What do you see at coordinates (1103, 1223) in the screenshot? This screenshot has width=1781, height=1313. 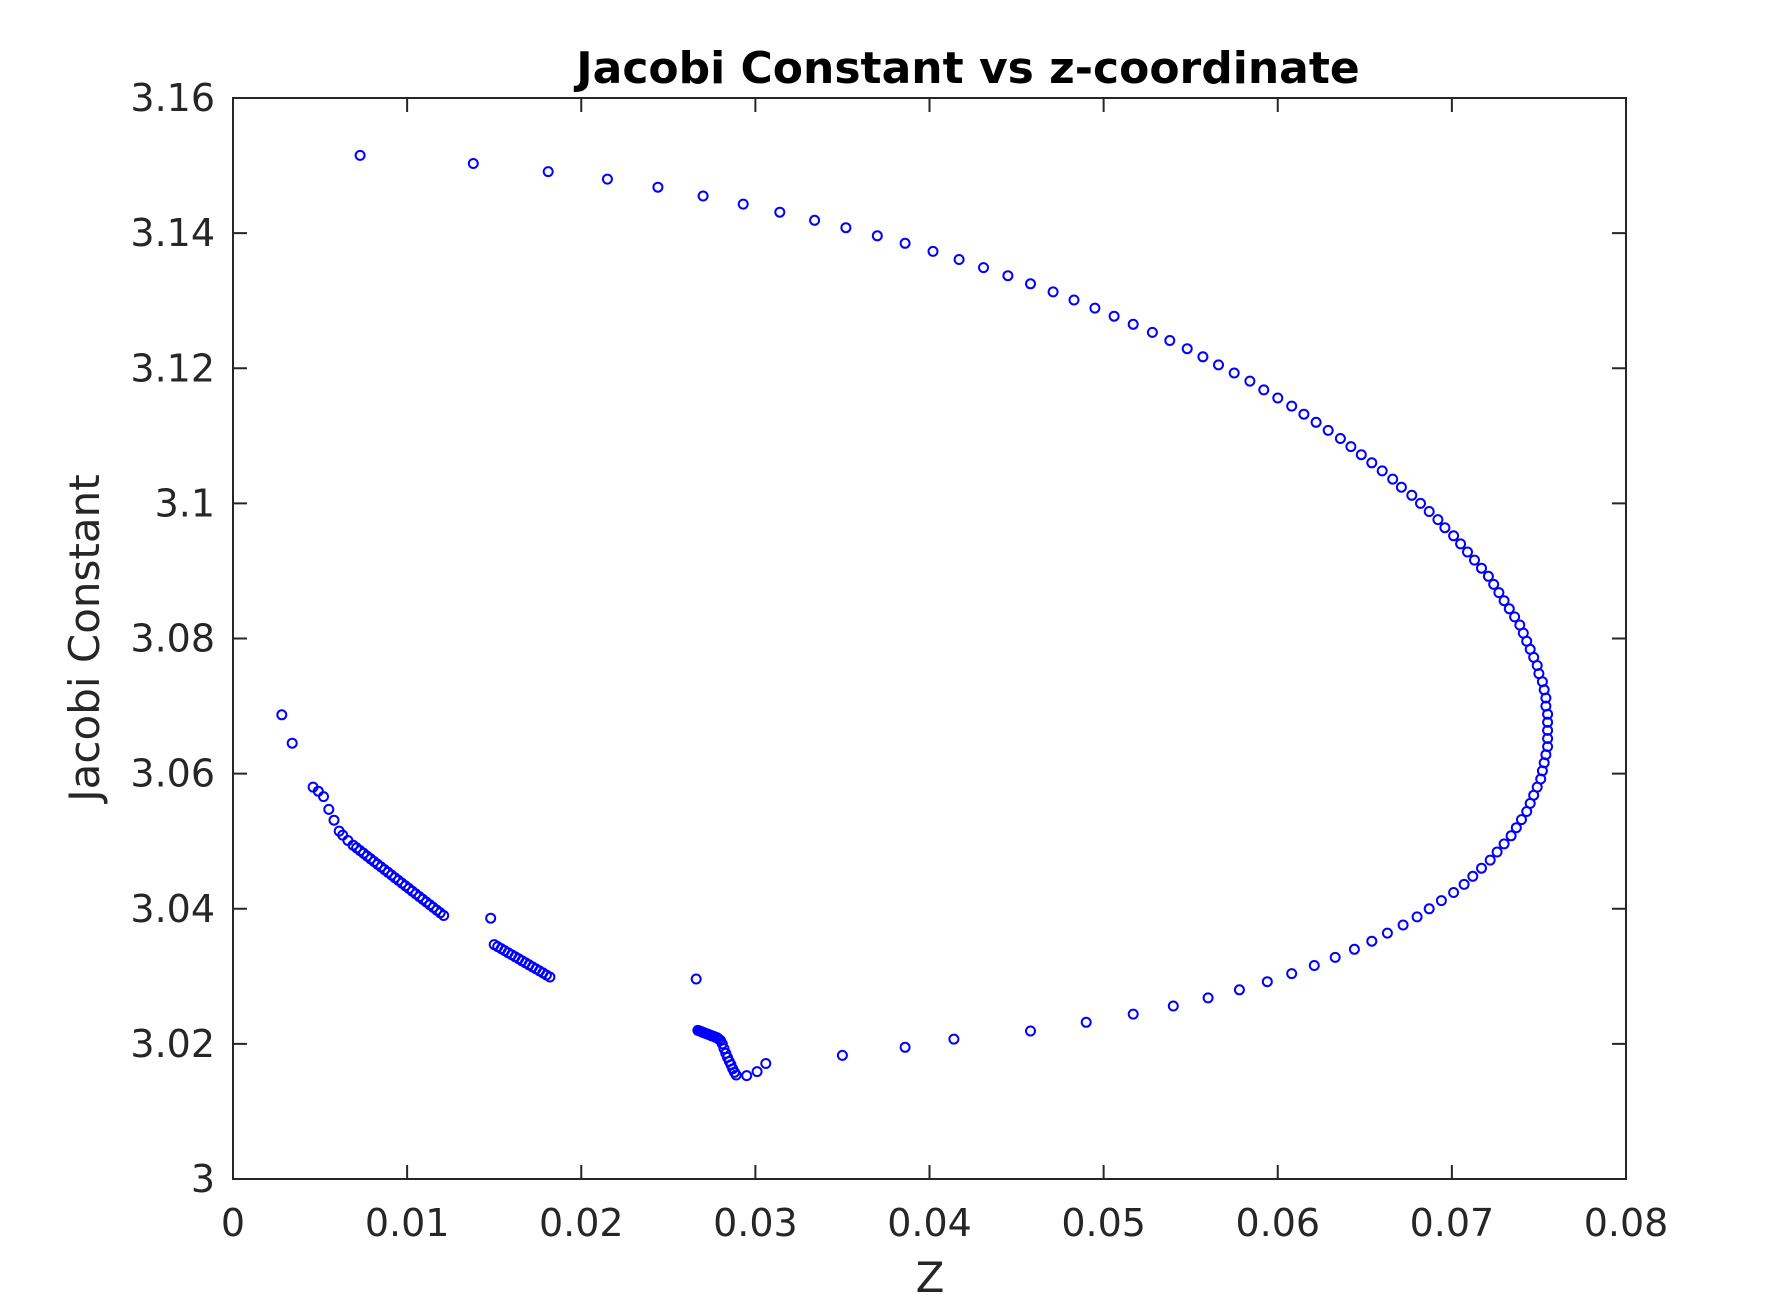 I see `x-tick-label: 0.05` at bounding box center [1103, 1223].